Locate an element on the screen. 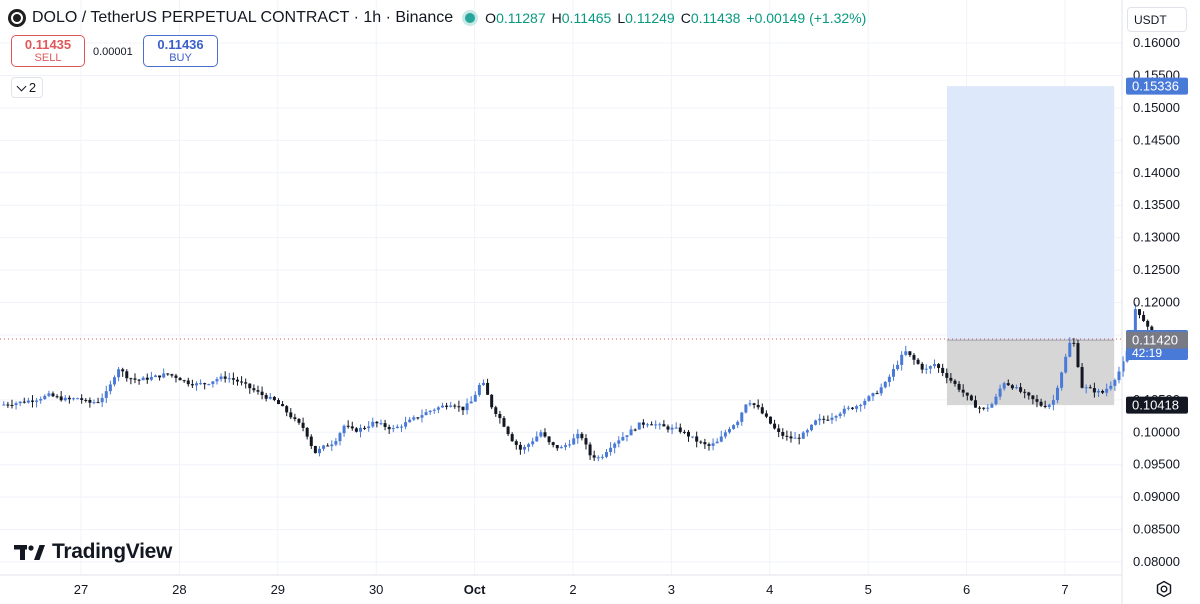  time-axis: 27 28 29 30 Oct 2 3 4 5 6 7 is located at coordinates (561, 585).